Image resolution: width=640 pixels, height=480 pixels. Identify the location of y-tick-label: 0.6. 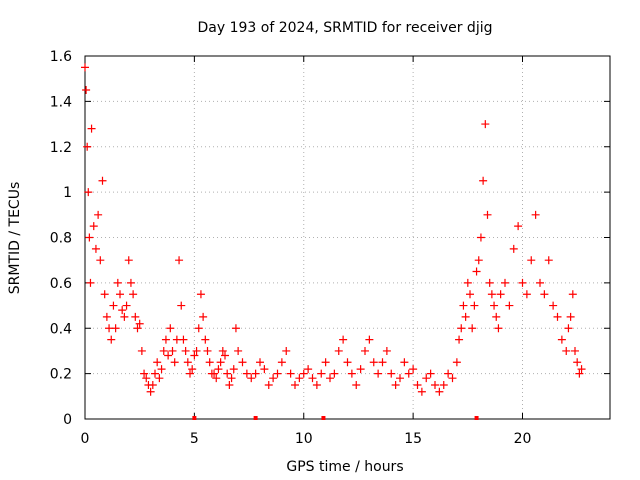
(61, 284).